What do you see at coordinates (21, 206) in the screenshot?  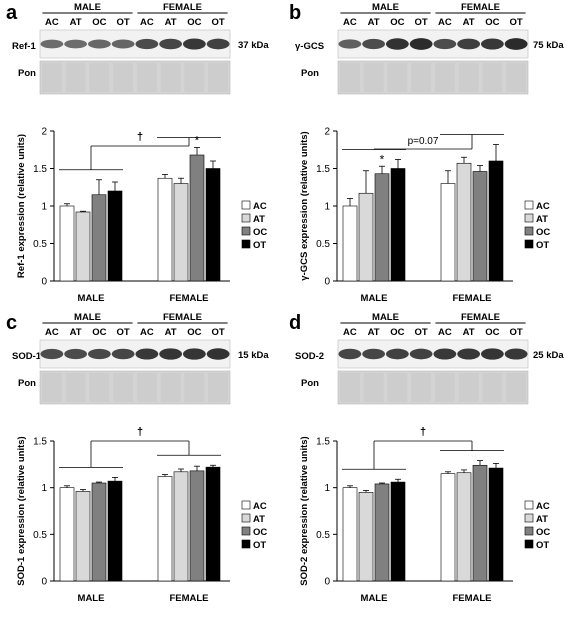 I see `y-axis-label: Ref-1 expression (relative units)` at bounding box center [21, 206].